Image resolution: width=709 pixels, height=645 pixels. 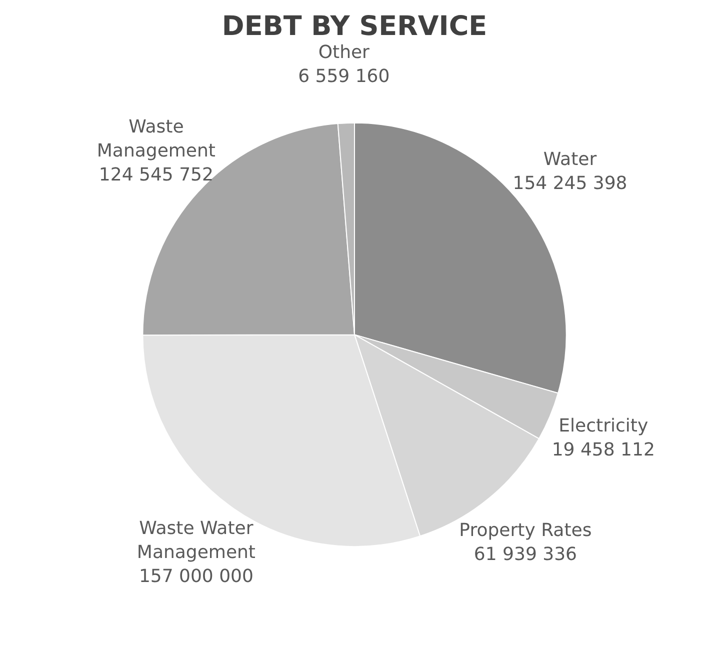 I want to click on slice-label: Water, so click(x=570, y=159).